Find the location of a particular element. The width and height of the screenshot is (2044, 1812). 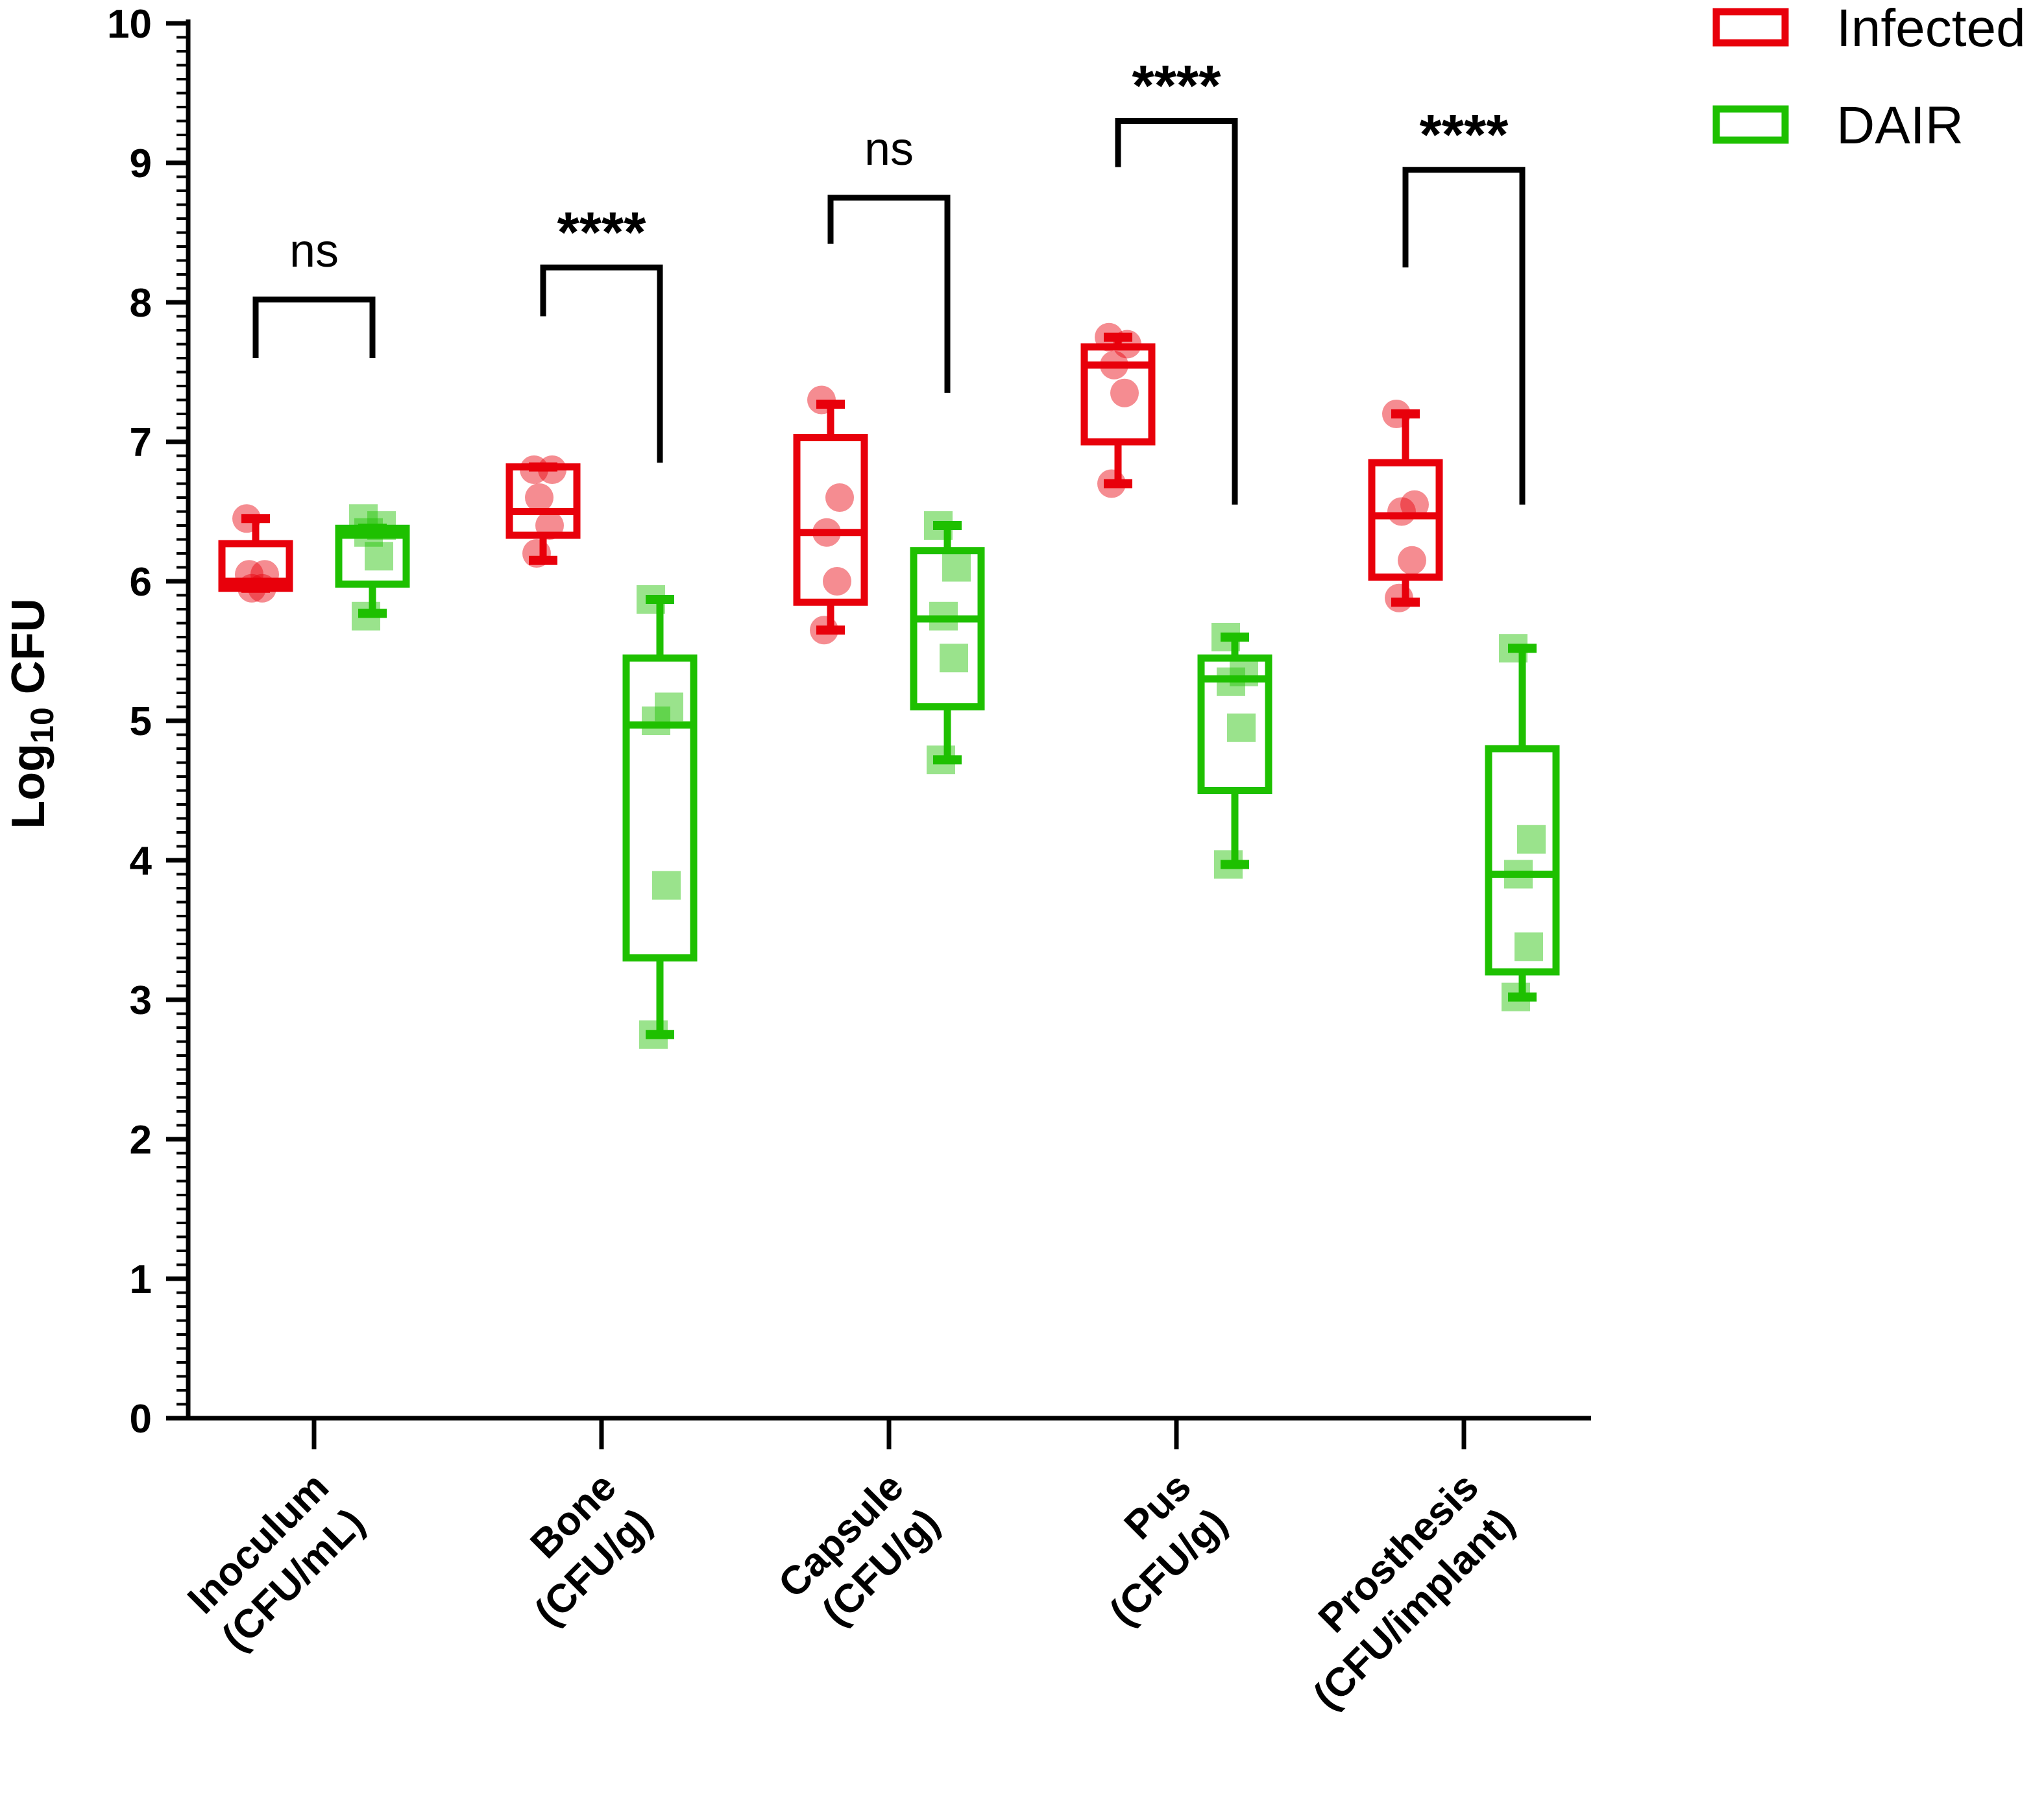

y-axis-label-subscript: 10 is located at coordinates (42, 725).